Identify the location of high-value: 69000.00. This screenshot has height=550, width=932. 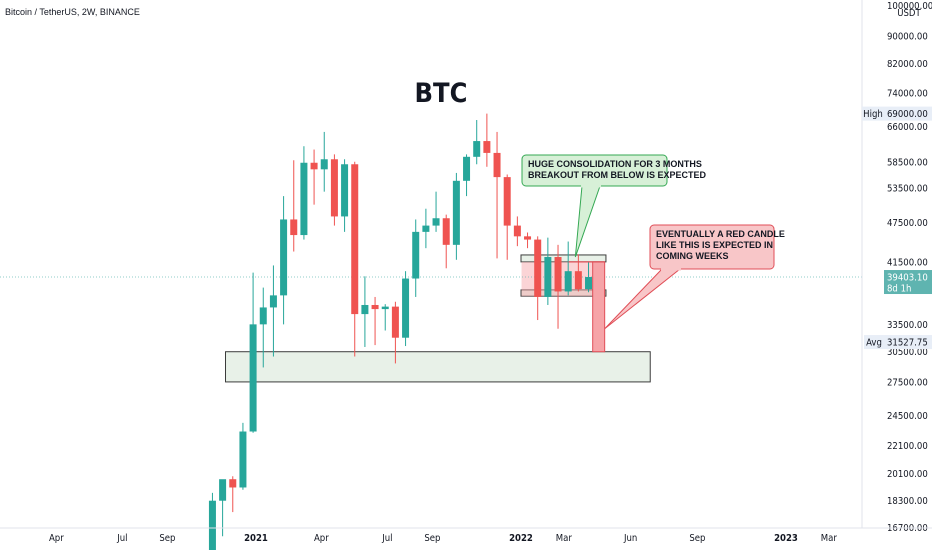
(907, 114).